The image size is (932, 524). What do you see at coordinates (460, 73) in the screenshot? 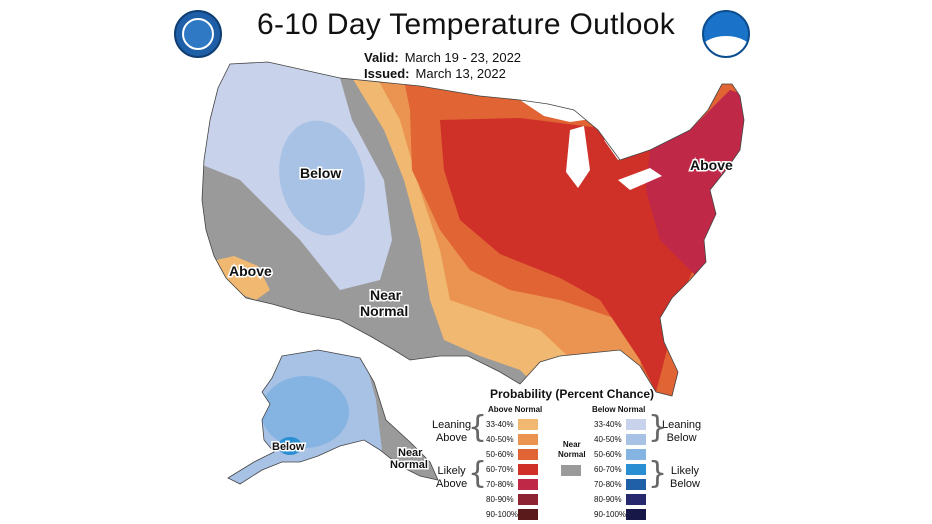
I see `issued-value: March 13, 2022` at bounding box center [460, 73].